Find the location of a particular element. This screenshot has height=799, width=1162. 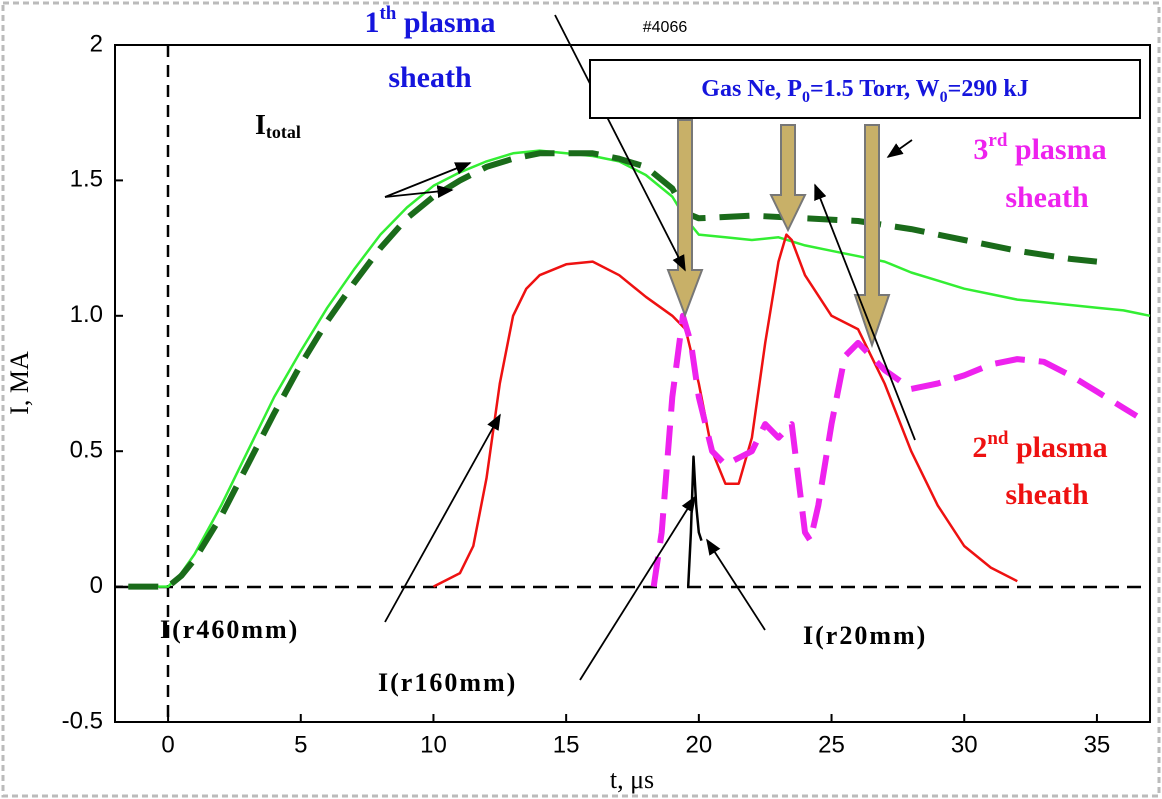

annotation: I(r20mm) is located at coordinates (865, 635).